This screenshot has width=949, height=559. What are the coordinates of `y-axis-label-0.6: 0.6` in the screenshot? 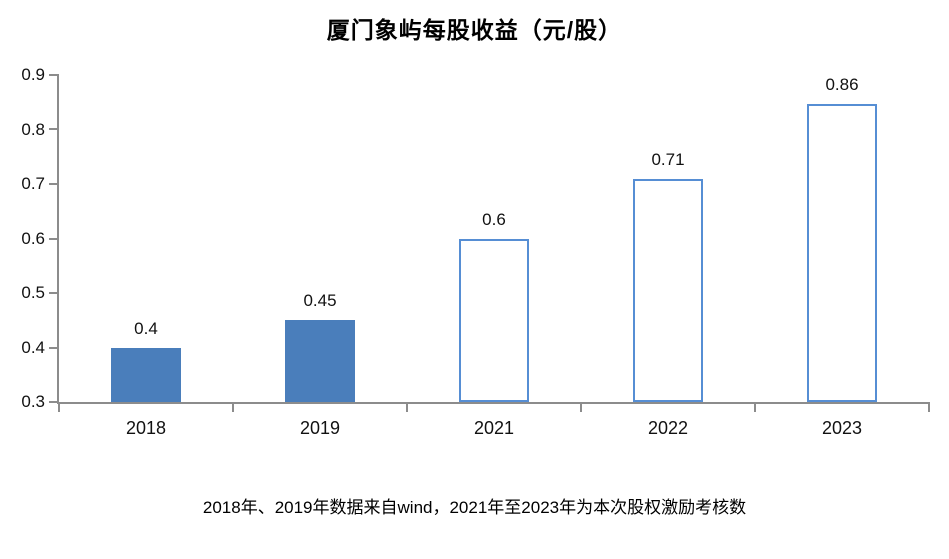 It's located at (33, 238).